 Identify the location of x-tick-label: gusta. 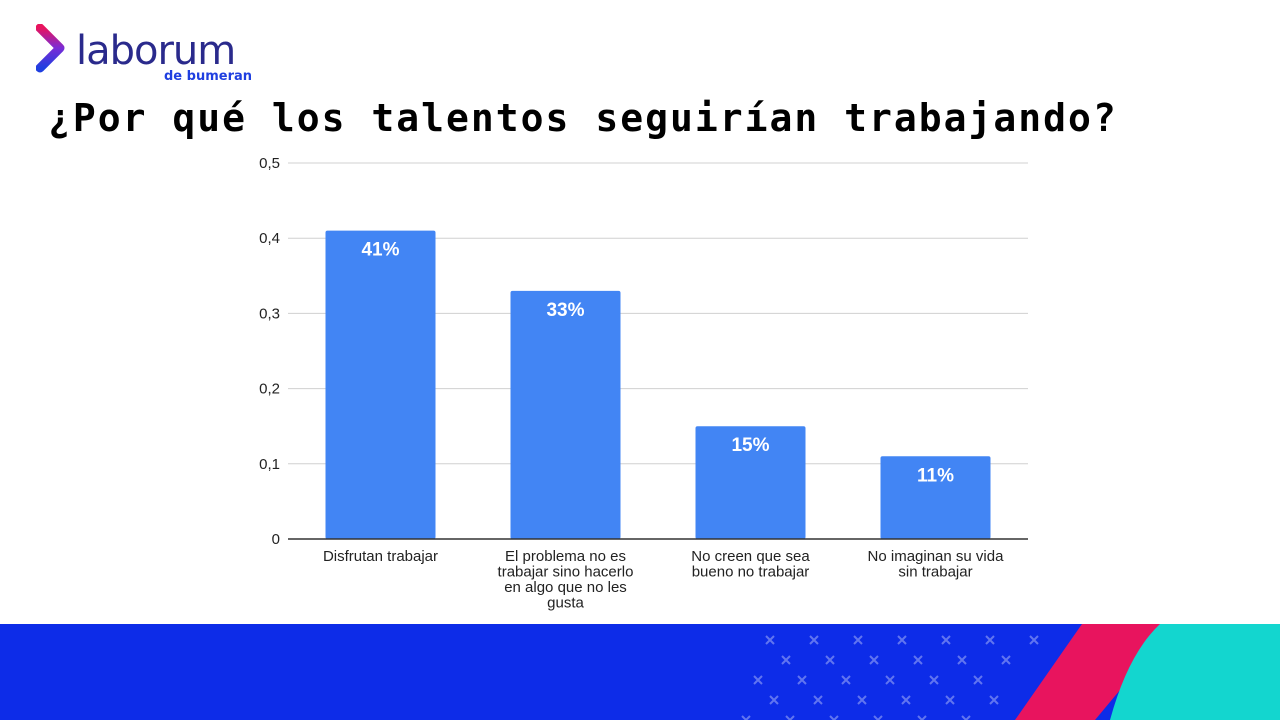
(565, 603).